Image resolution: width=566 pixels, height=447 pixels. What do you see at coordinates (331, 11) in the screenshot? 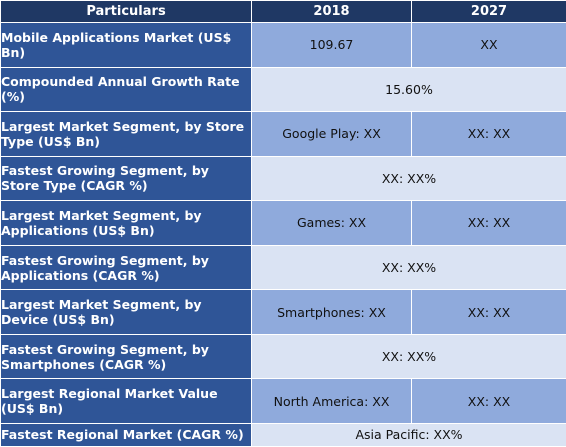
I see `header-2018: 2018` at bounding box center [331, 11].